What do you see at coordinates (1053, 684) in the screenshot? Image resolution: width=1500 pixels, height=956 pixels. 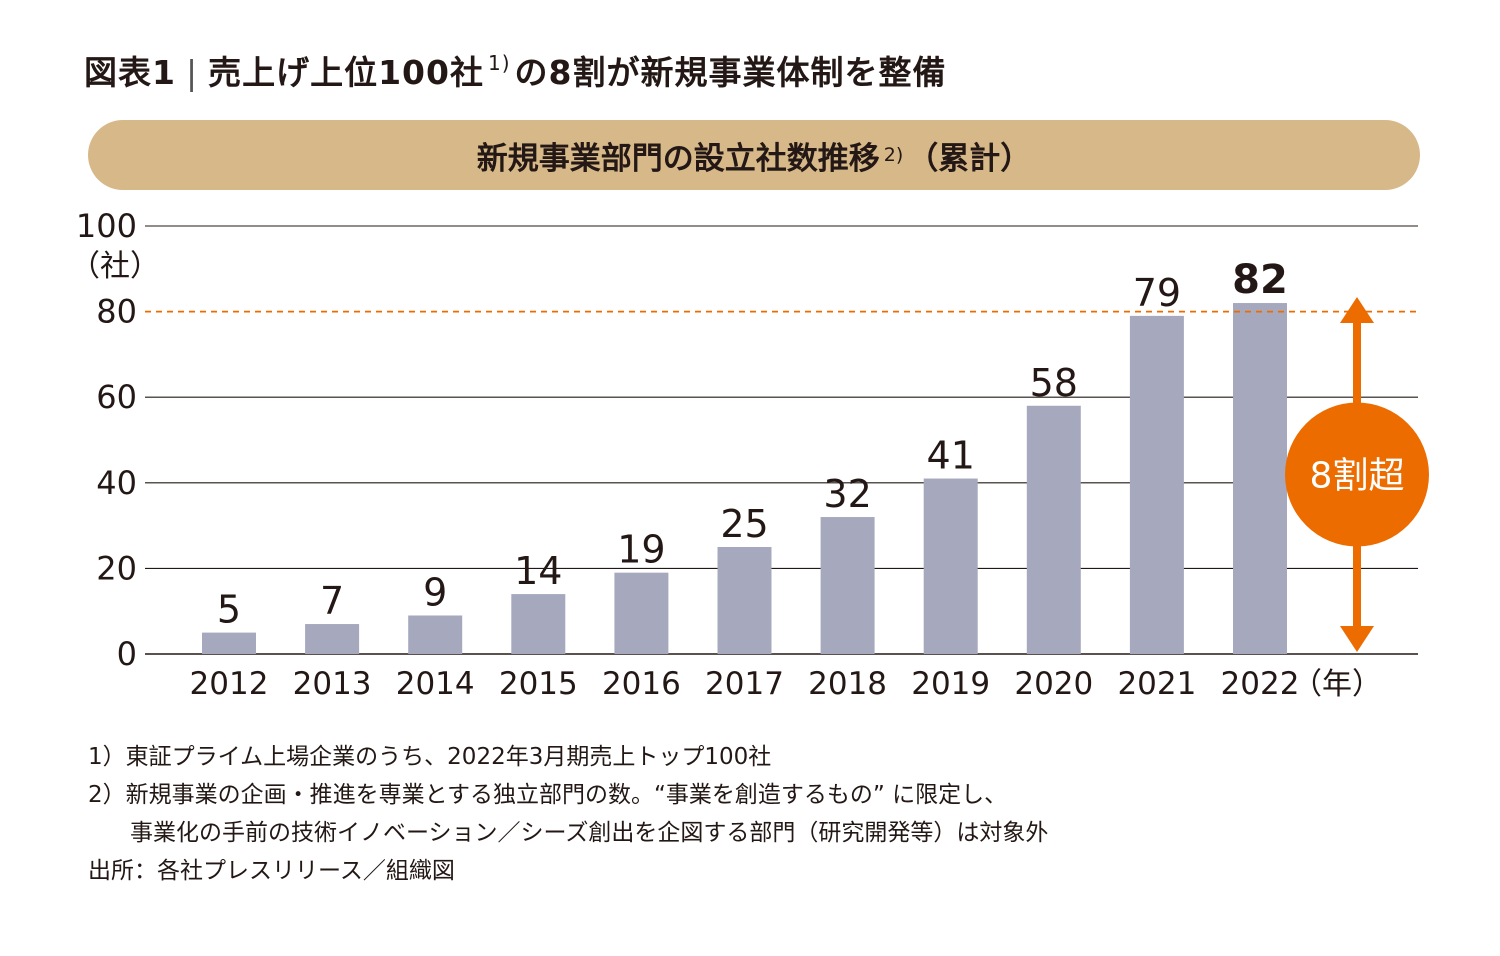 I see `x-tick-label-2020: 2020` at bounding box center [1053, 684].